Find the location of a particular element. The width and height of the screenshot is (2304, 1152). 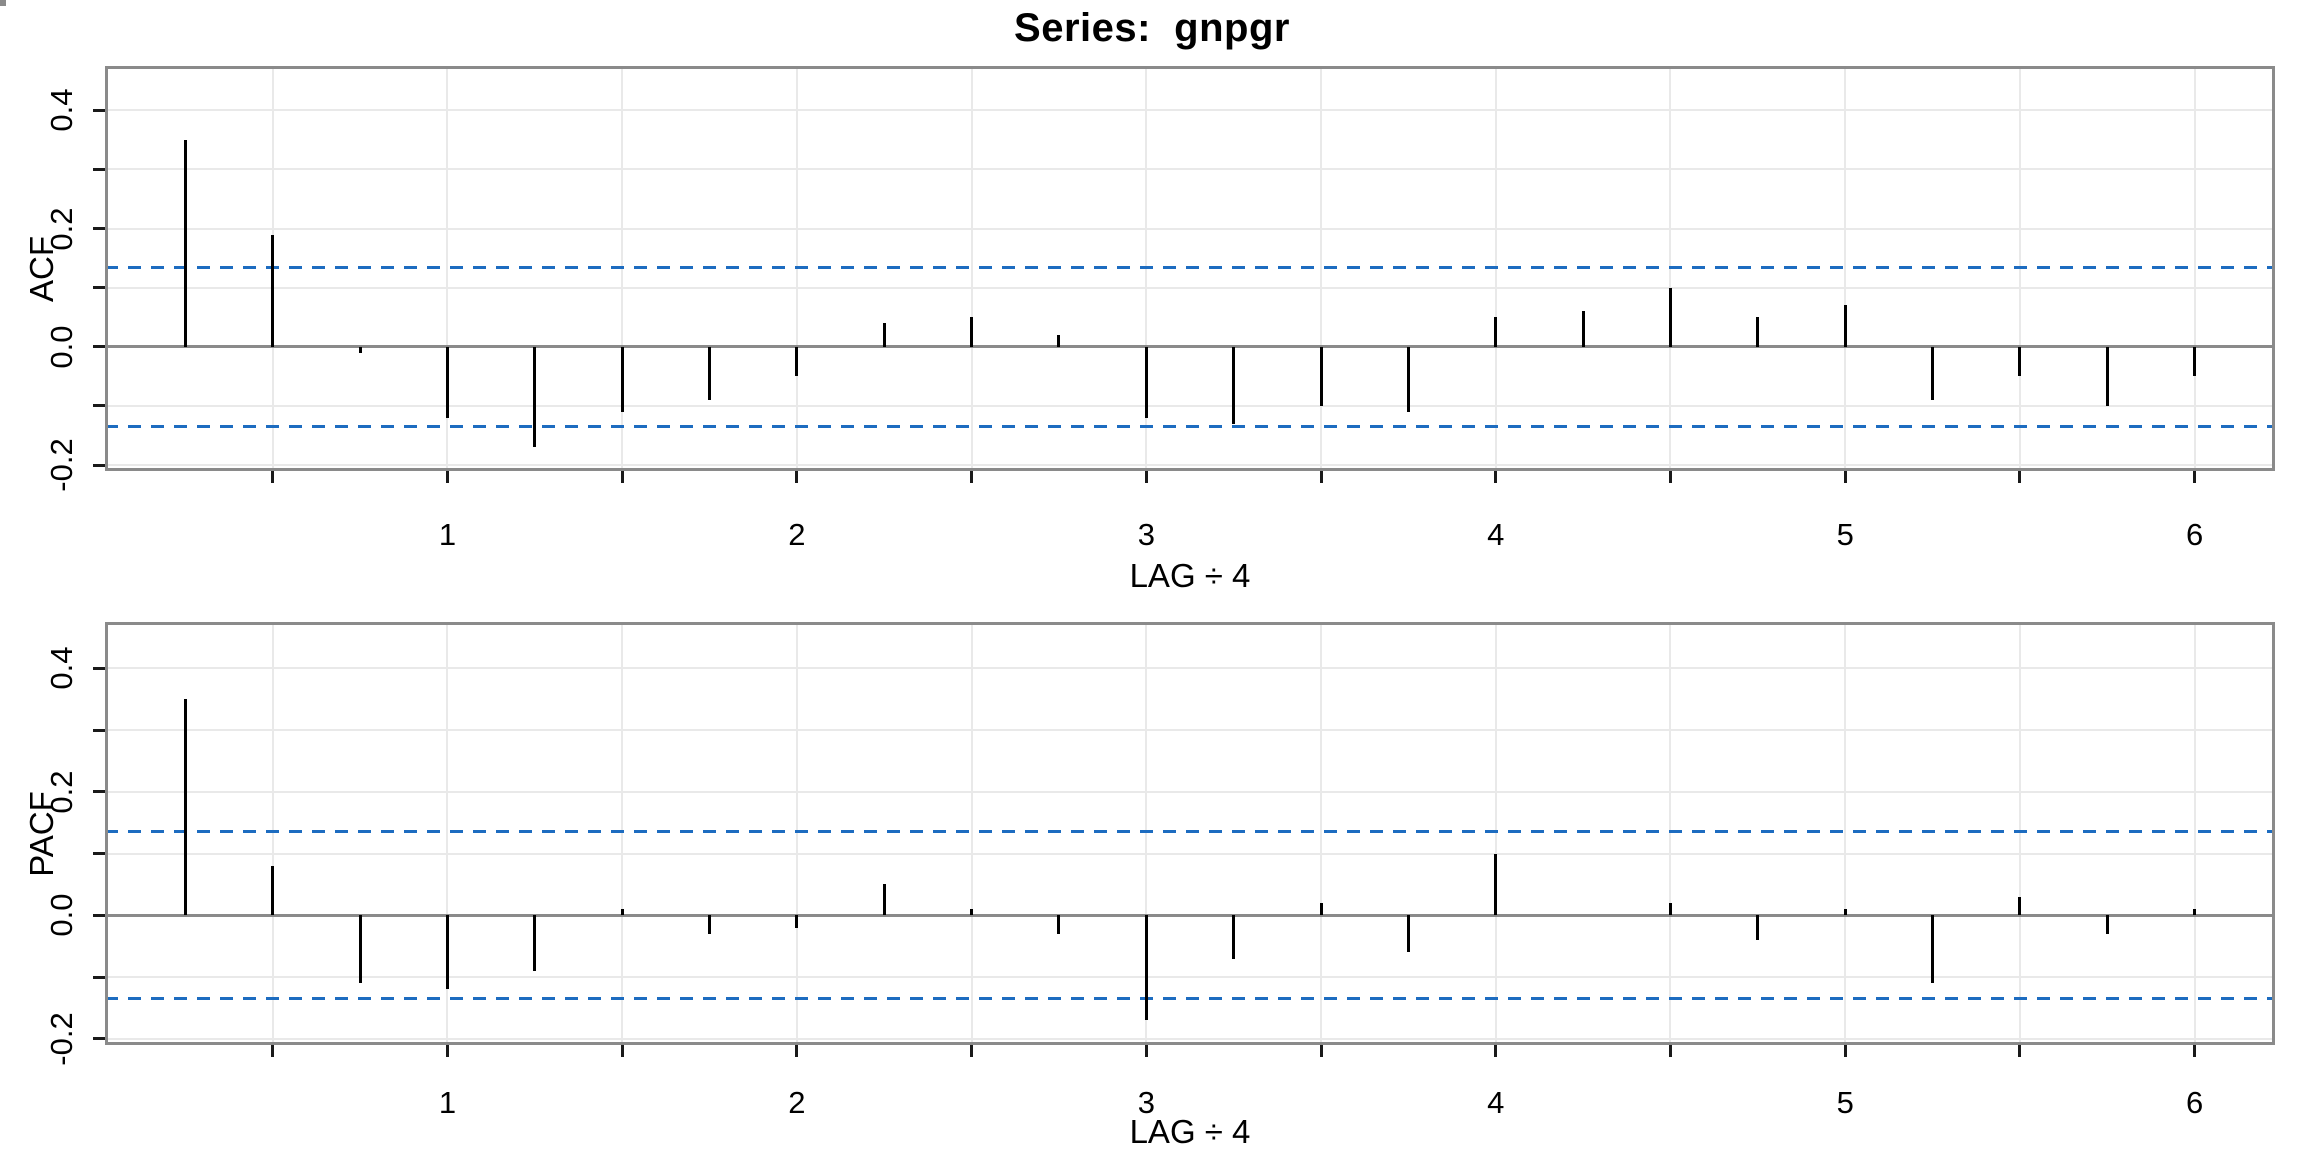

x-tick-label: 4 is located at coordinates (1496, 534).